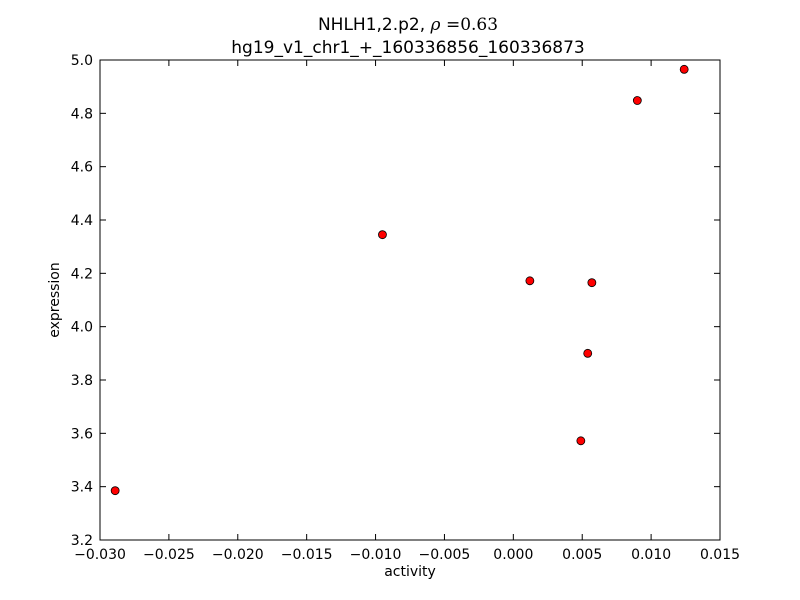  I want to click on x-tick-label: 0.015, so click(720, 555).